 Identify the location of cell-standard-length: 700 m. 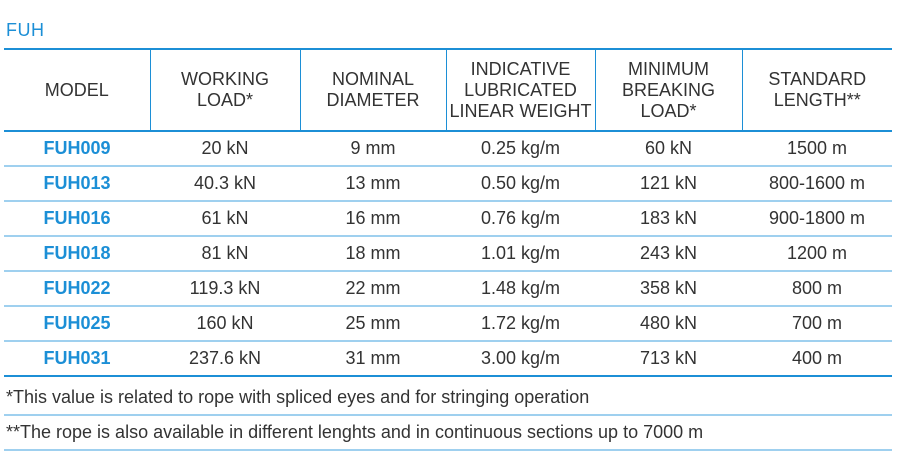
(817, 324).